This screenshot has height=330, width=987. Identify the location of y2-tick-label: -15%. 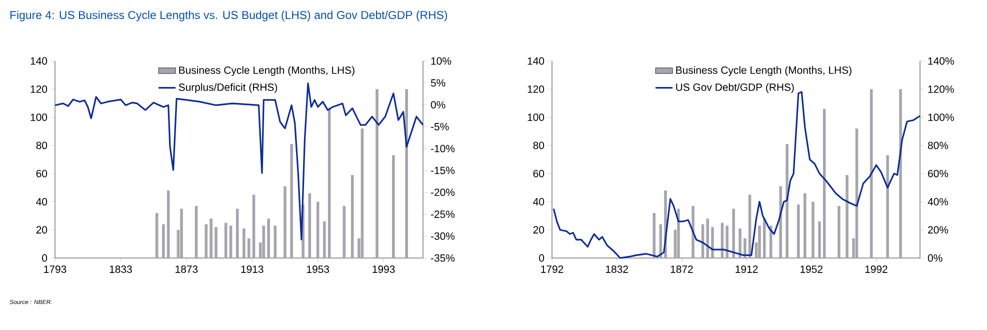
(442, 170).